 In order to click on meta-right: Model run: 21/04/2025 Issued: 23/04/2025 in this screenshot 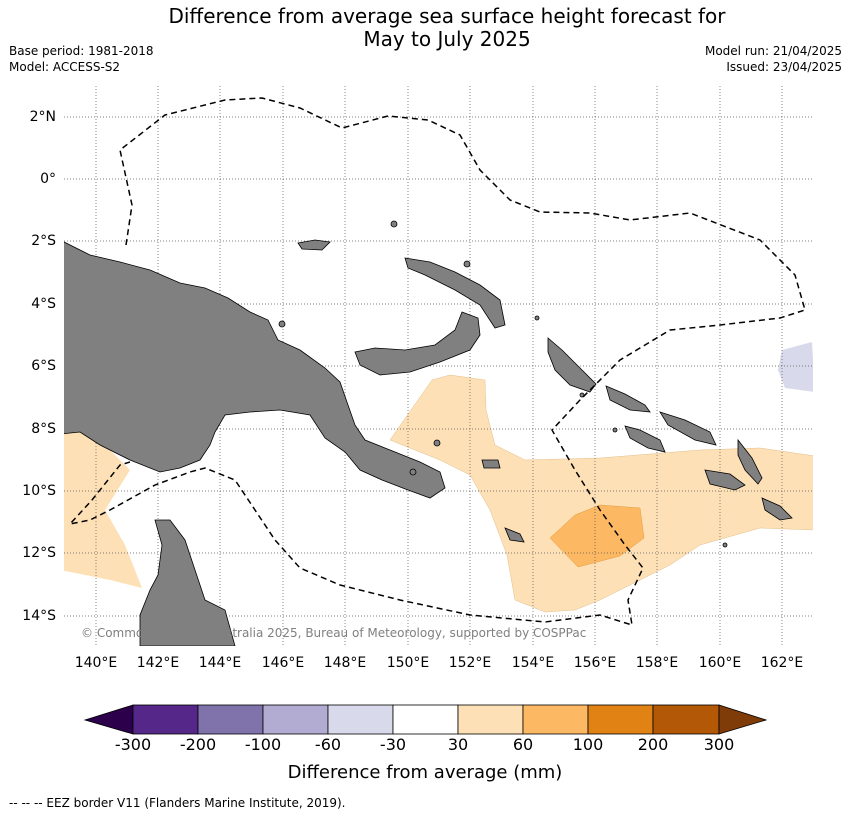, I will do `click(773, 59)`.